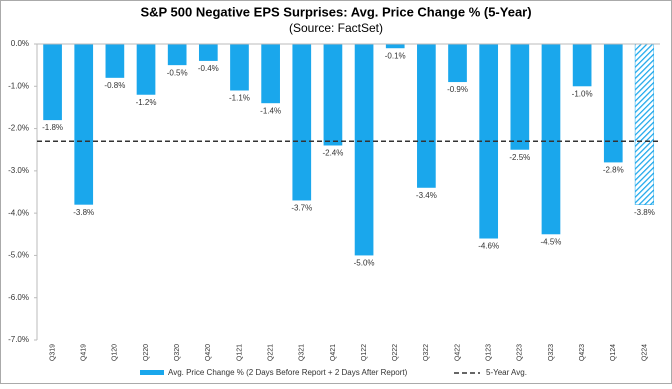 The image size is (672, 389). I want to click on y-tick-label: -6.0%, so click(18, 297).